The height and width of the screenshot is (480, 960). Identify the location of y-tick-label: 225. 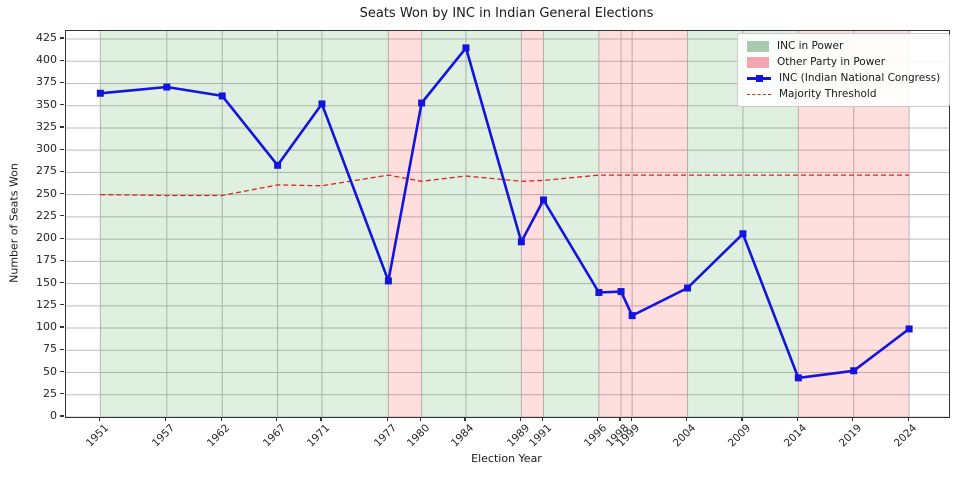
(46, 215).